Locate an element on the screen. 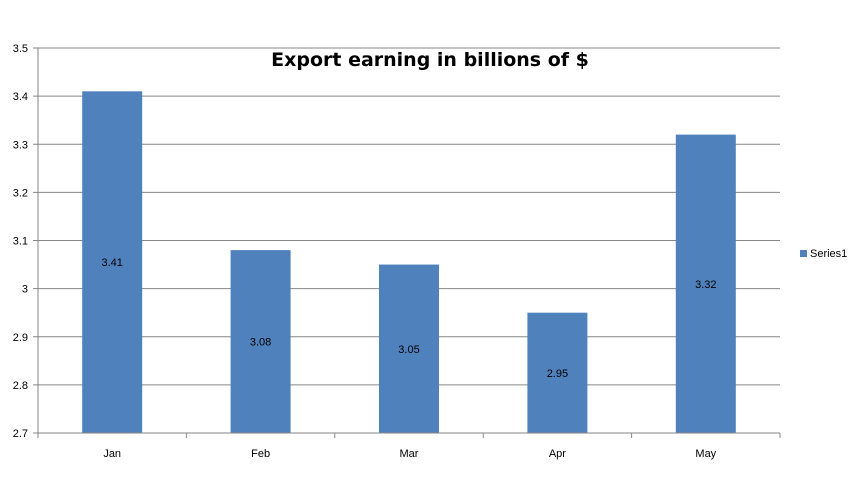 The height and width of the screenshot is (482, 857). y-tick-label: 3.3 is located at coordinates (20, 145).